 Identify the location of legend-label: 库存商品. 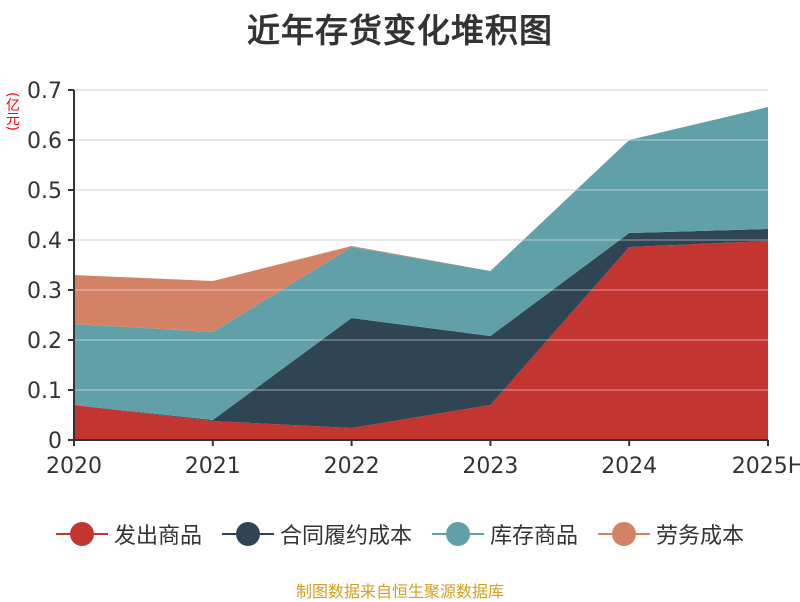
(534, 536).